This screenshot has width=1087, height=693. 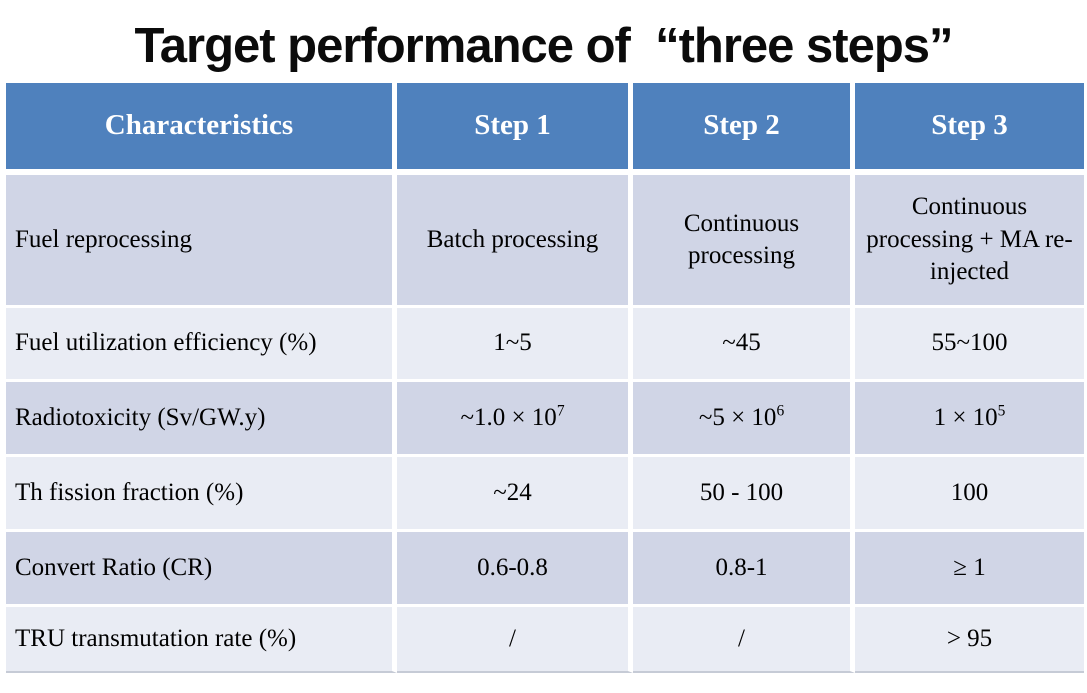 What do you see at coordinates (508, 417) in the screenshot?
I see `cell-value: ~1.0 × 10` at bounding box center [508, 417].